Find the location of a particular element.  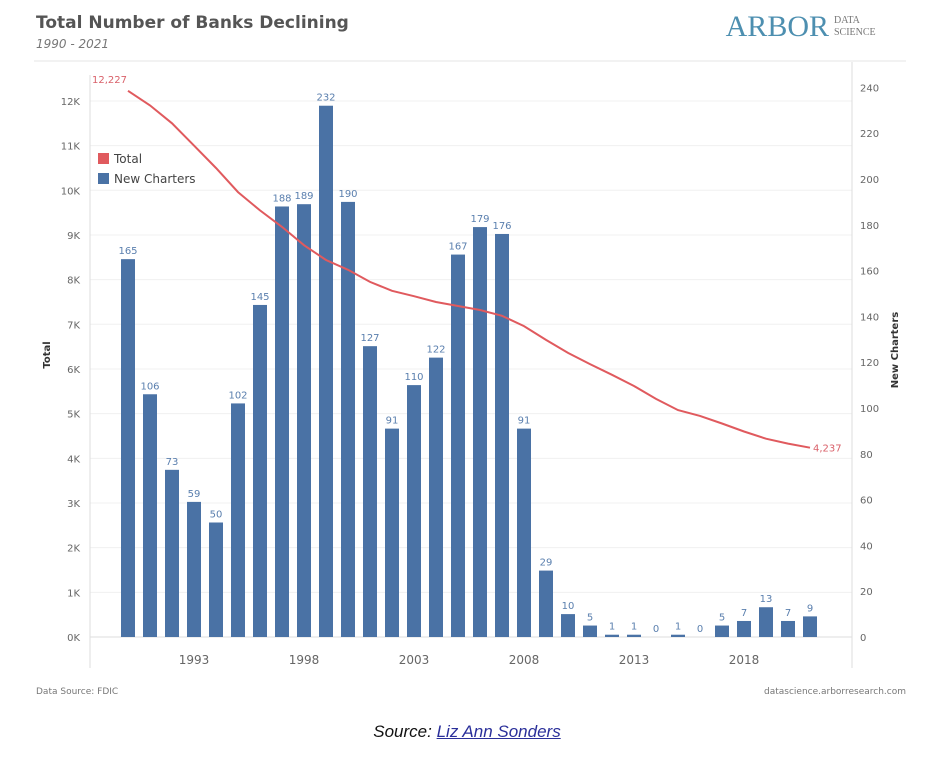

legend-label-charters: New Charters is located at coordinates (155, 179).